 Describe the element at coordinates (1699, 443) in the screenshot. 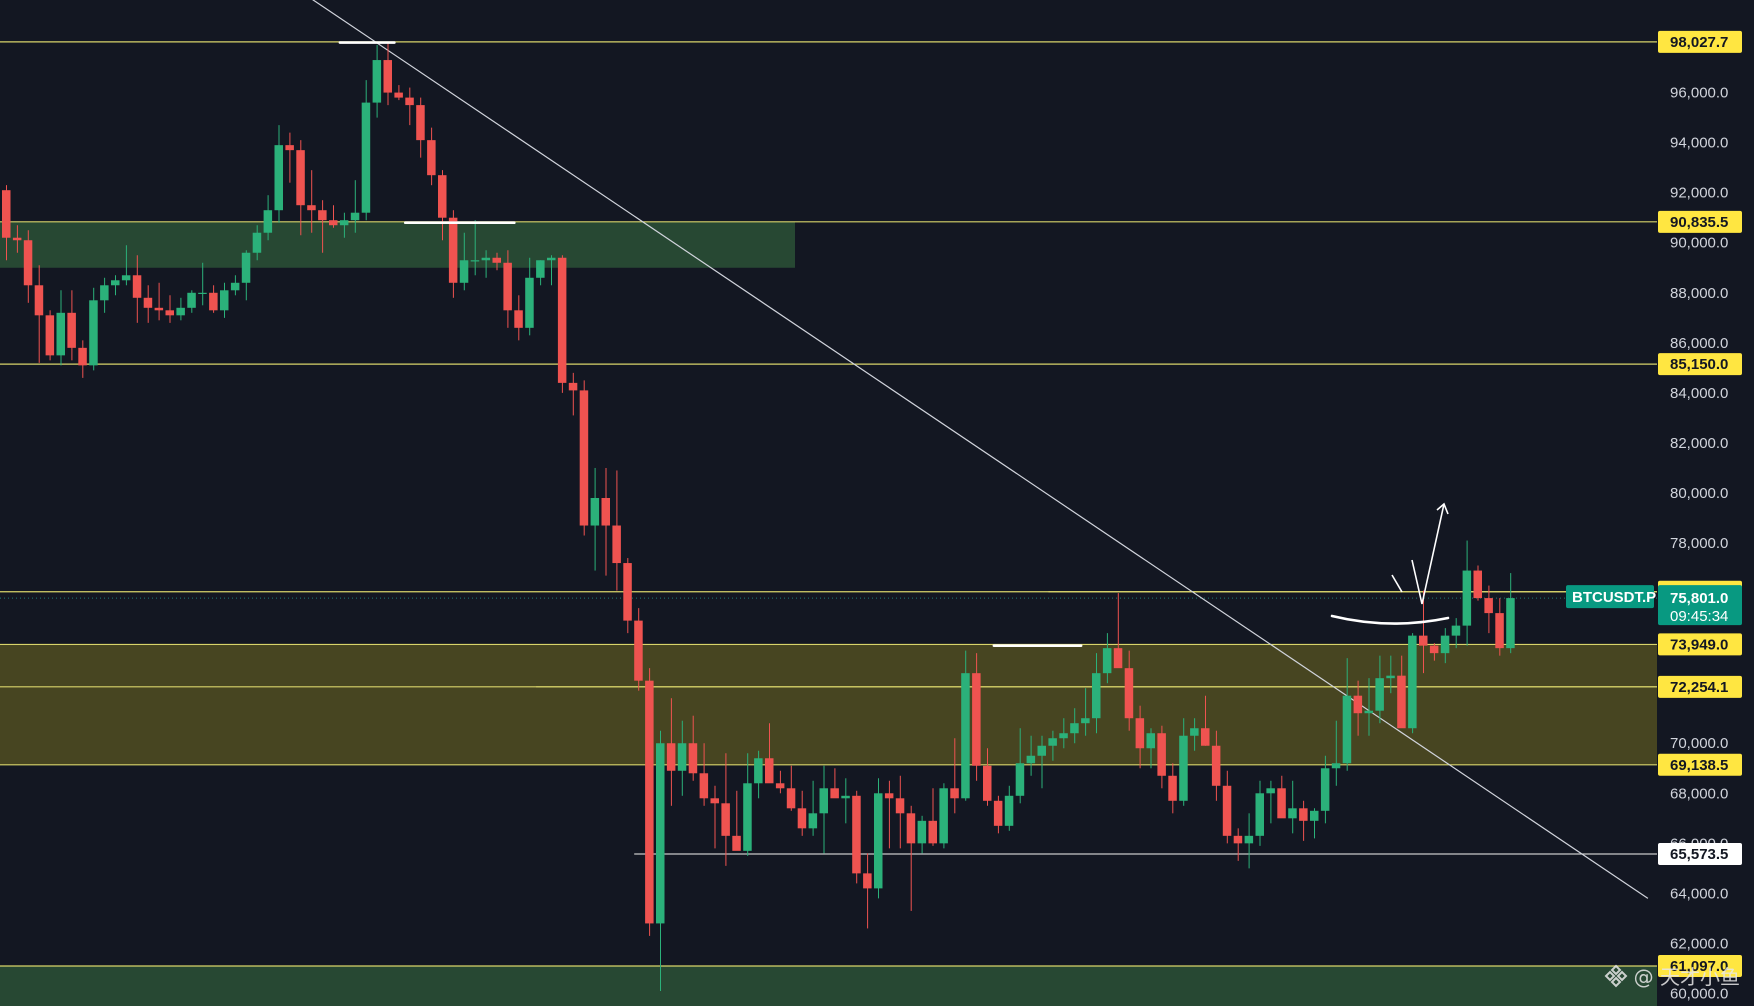

I see `axis-tick: 82,000.0` at that location.